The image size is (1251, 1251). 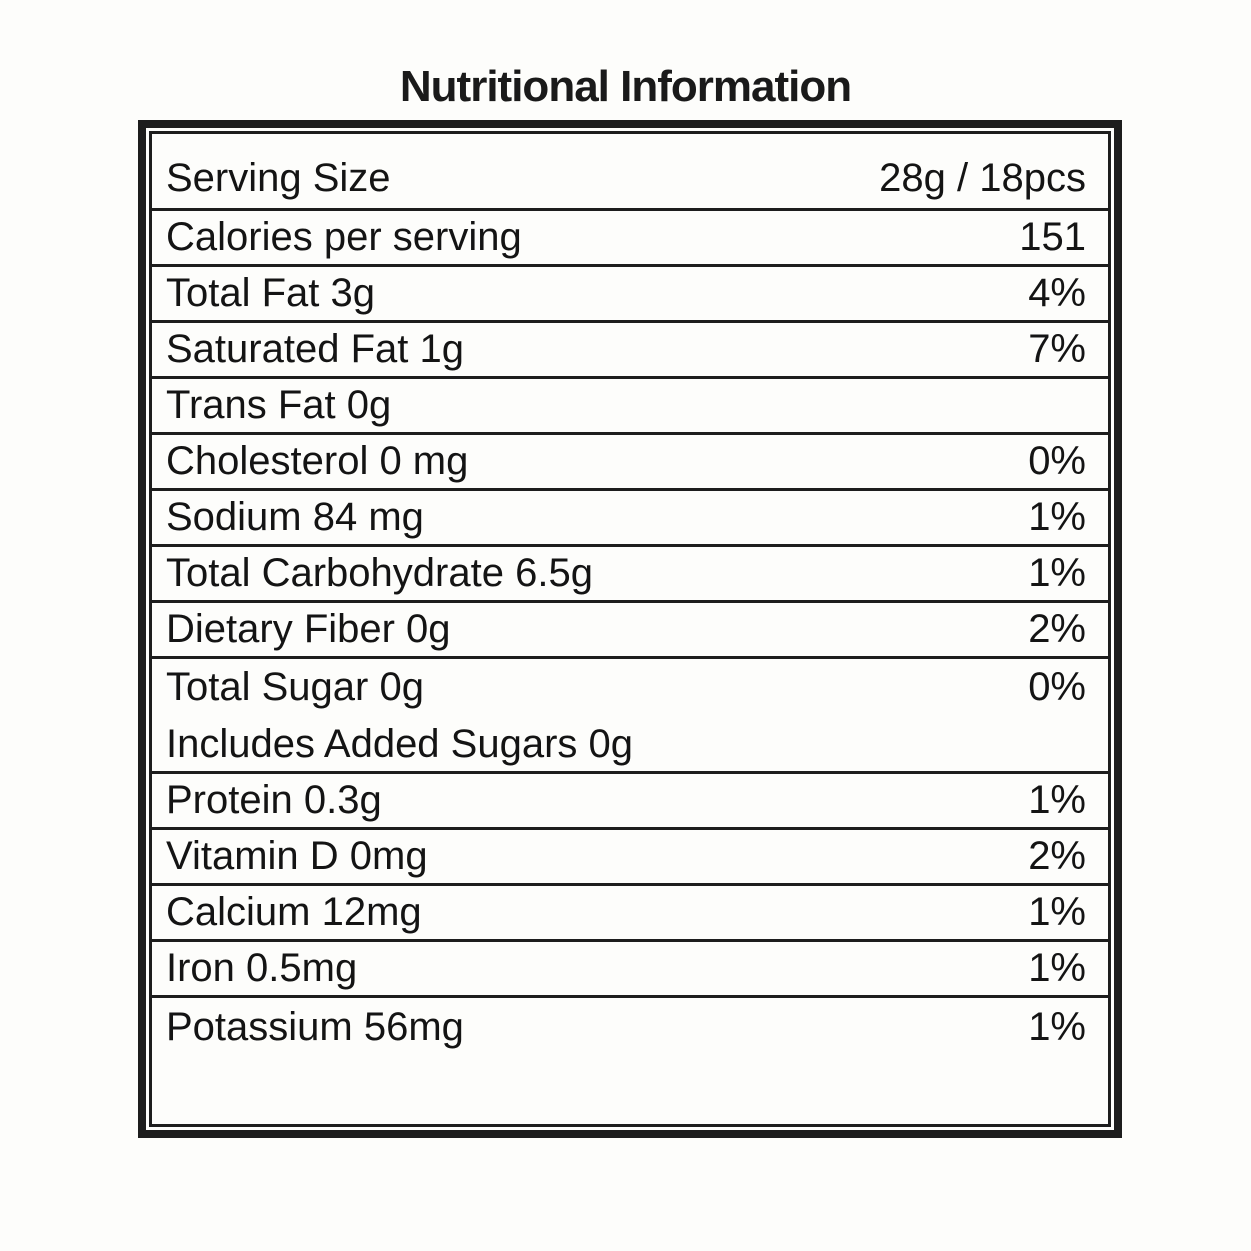 I want to click on table-row: Protein 0.3g 1%, so click(x=630, y=802).